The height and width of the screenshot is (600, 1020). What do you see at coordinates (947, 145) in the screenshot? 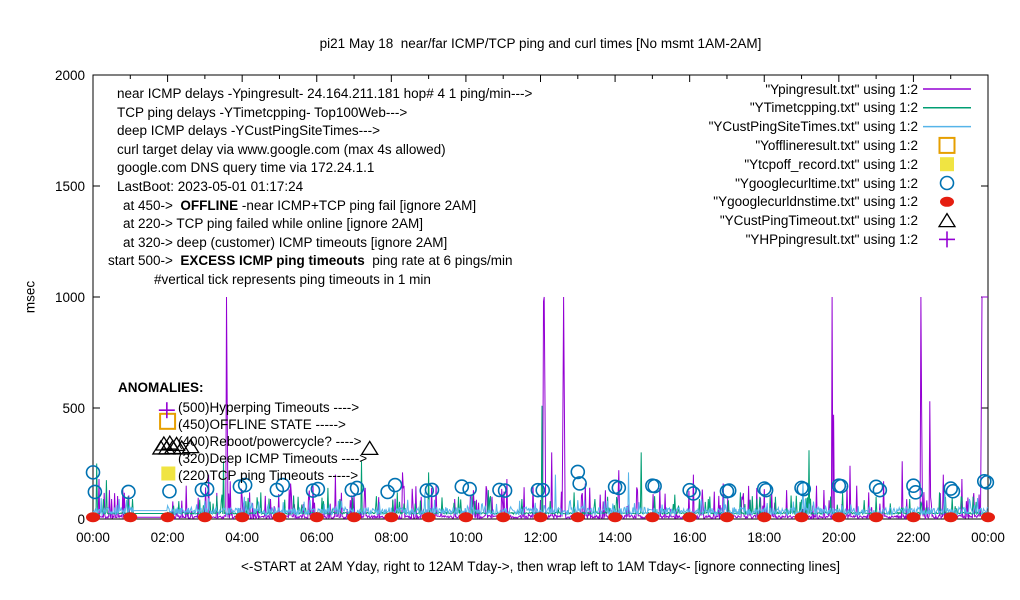
I see `marker-open-square` at bounding box center [947, 145].